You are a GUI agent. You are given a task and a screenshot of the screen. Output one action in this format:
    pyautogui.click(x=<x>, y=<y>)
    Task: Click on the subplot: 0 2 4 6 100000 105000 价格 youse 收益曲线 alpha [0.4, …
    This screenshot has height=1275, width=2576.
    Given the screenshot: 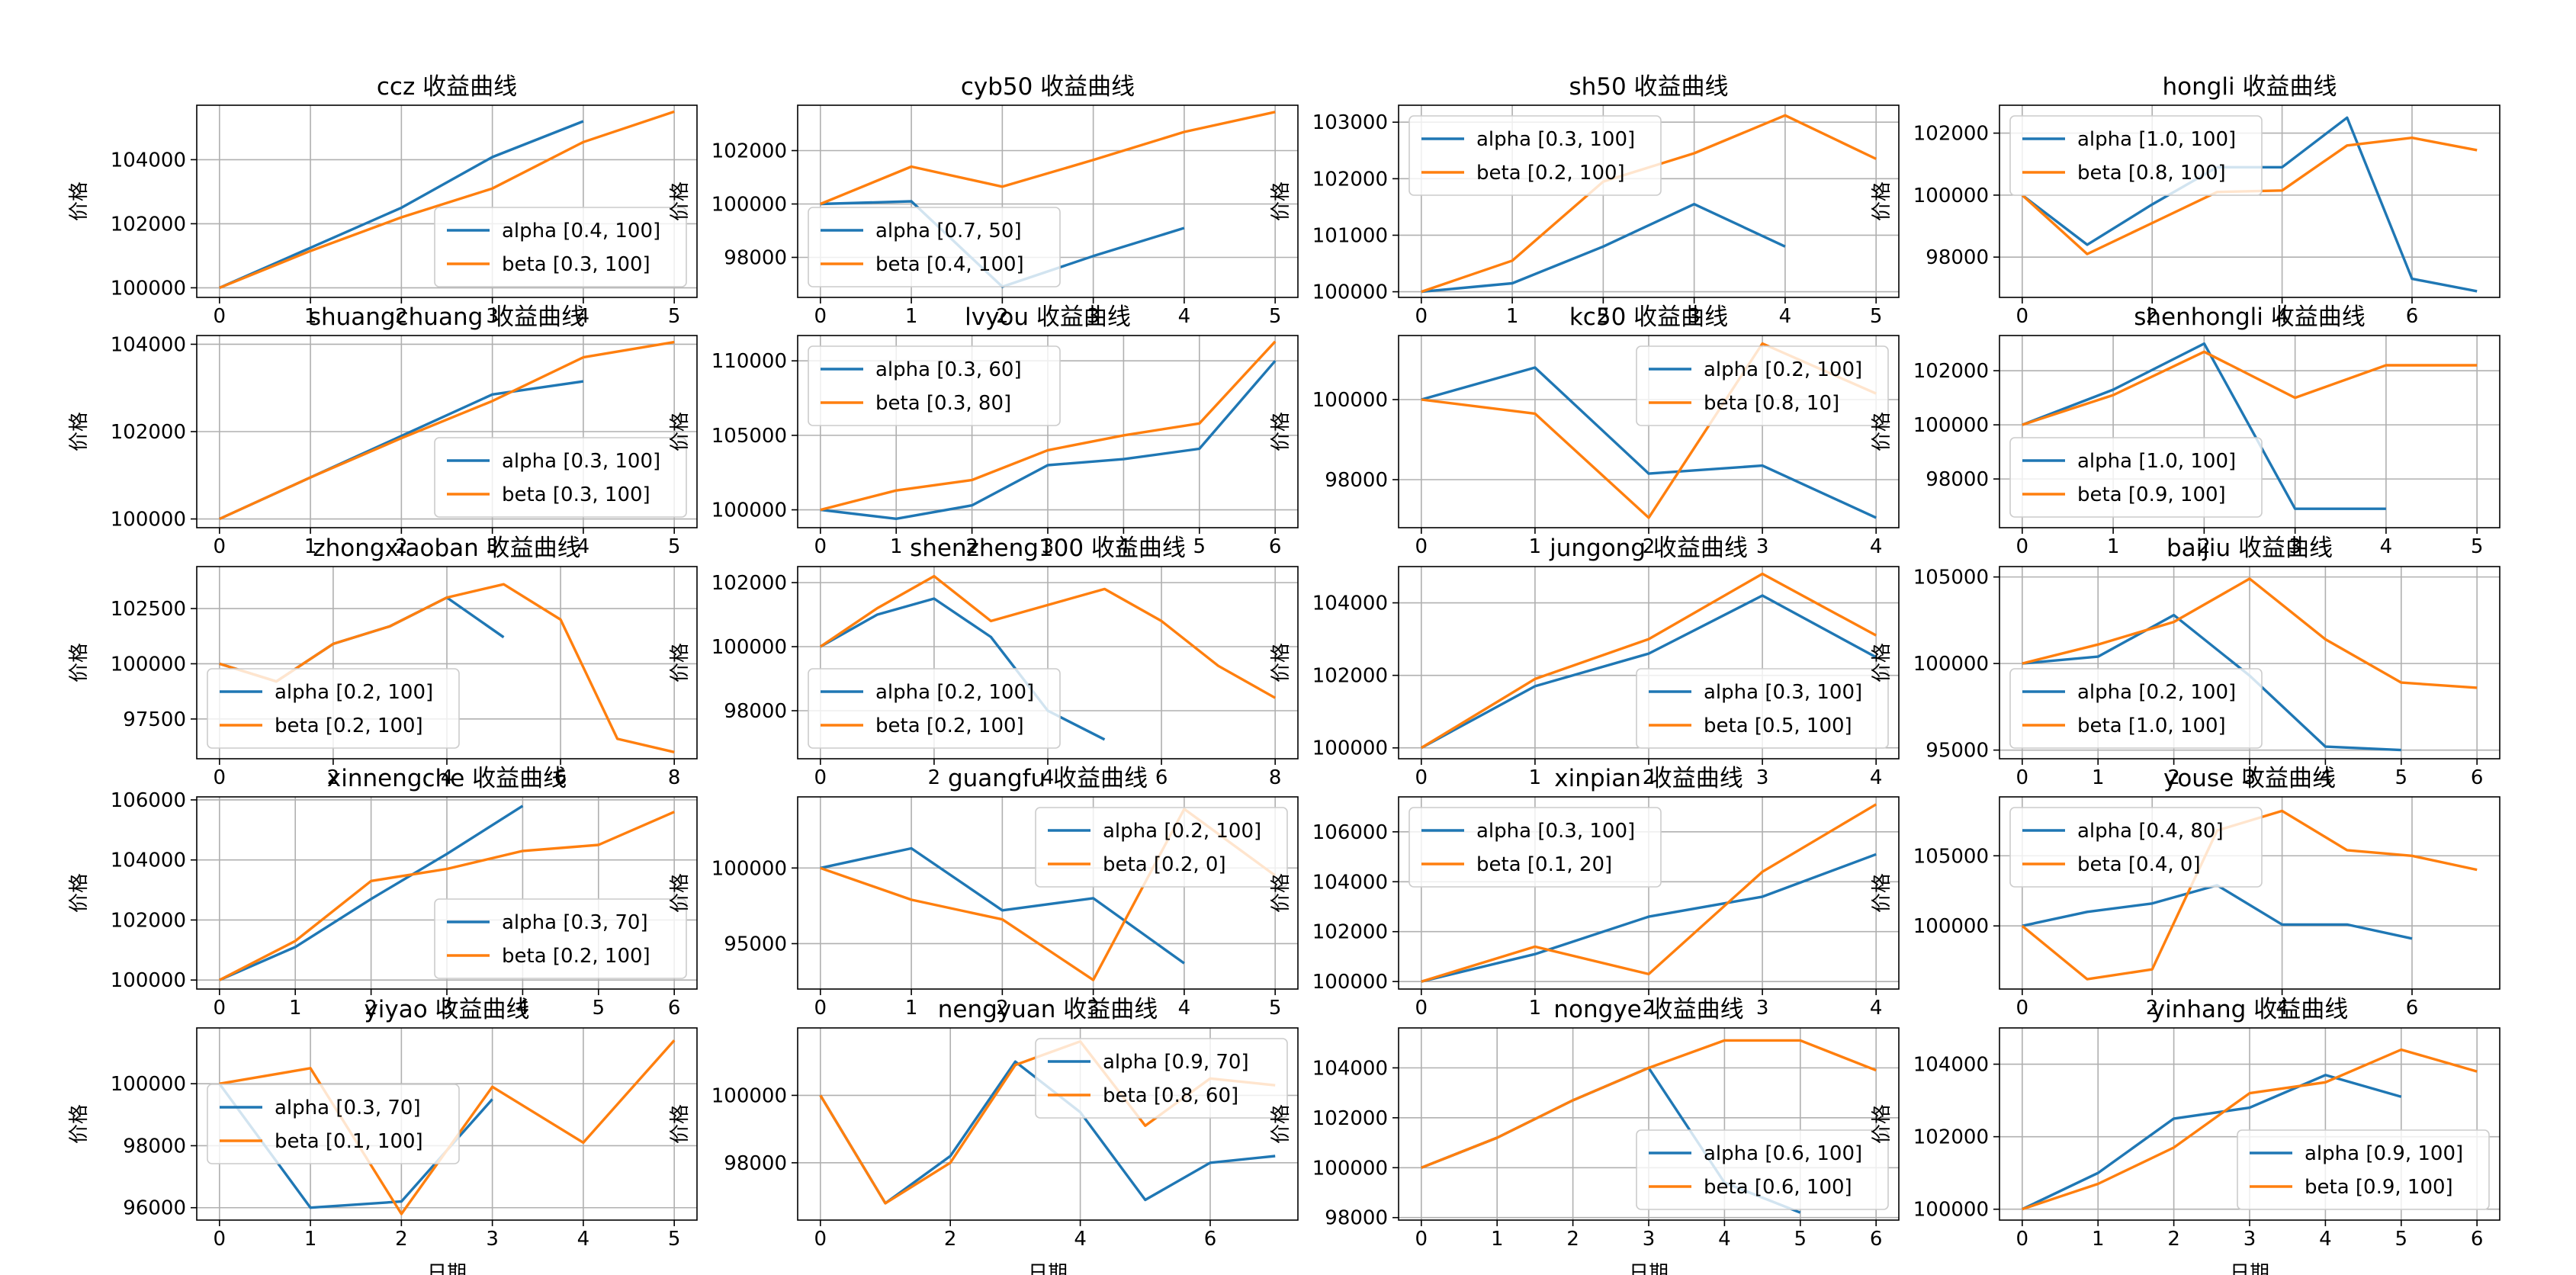 What is the action you would take?
    pyautogui.click(x=2186, y=892)
    